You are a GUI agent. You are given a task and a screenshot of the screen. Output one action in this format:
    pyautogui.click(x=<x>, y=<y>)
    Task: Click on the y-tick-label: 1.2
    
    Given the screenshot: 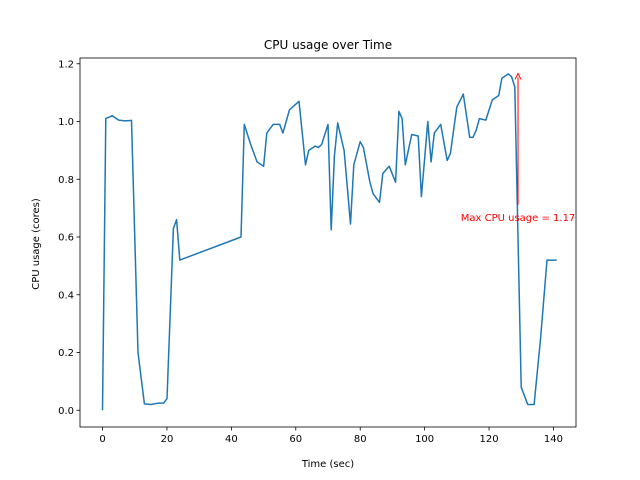 What is the action you would take?
    pyautogui.click(x=66, y=64)
    